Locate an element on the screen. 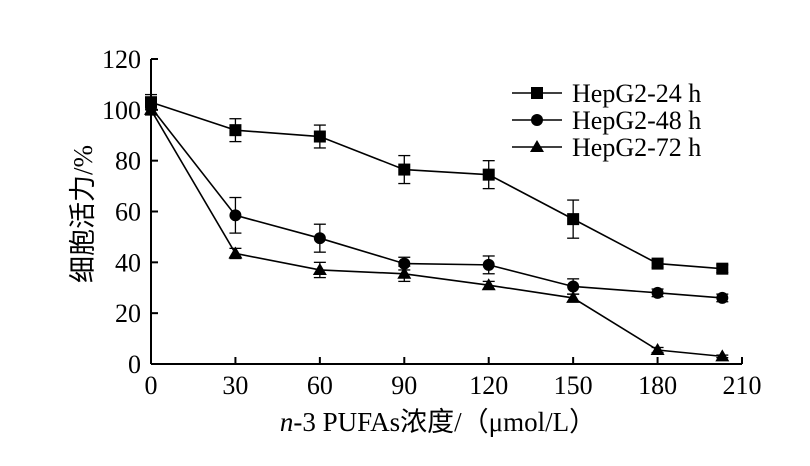  y-ticks: 0 20 40 60 80 100 120 is located at coordinates (130, 212).